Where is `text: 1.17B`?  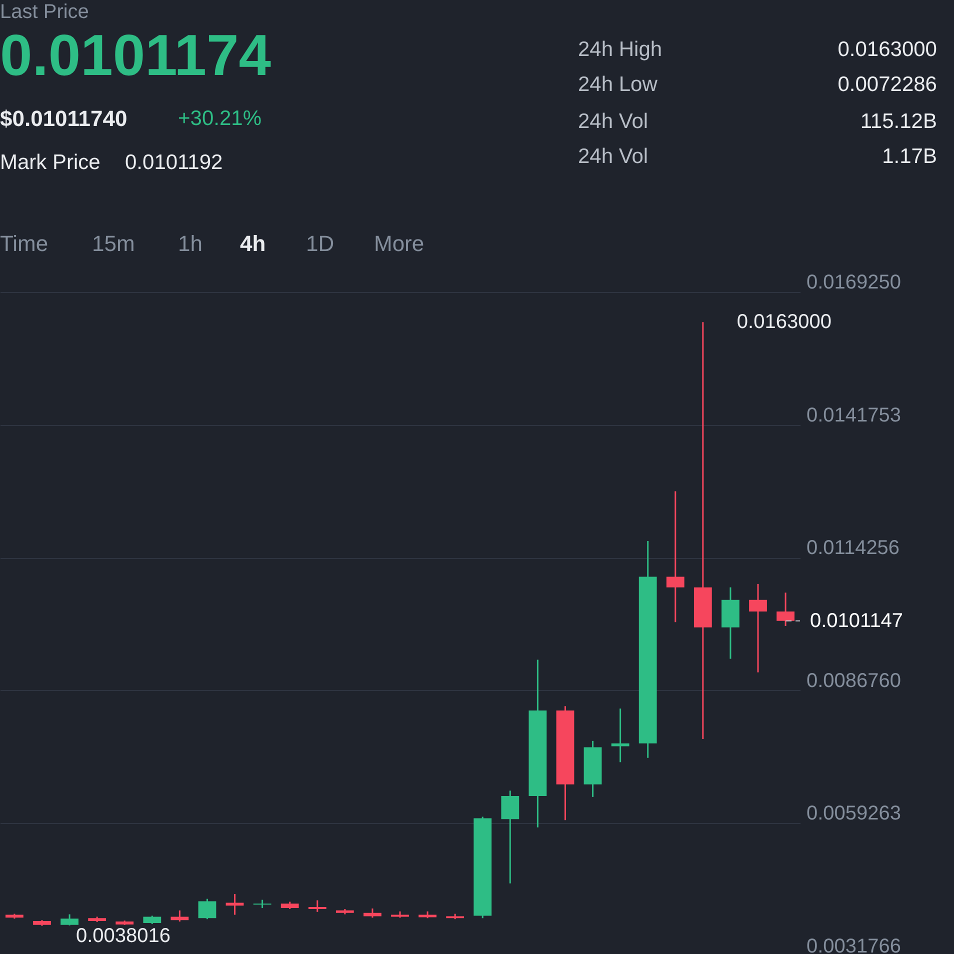 text: 1.17B is located at coordinates (909, 156).